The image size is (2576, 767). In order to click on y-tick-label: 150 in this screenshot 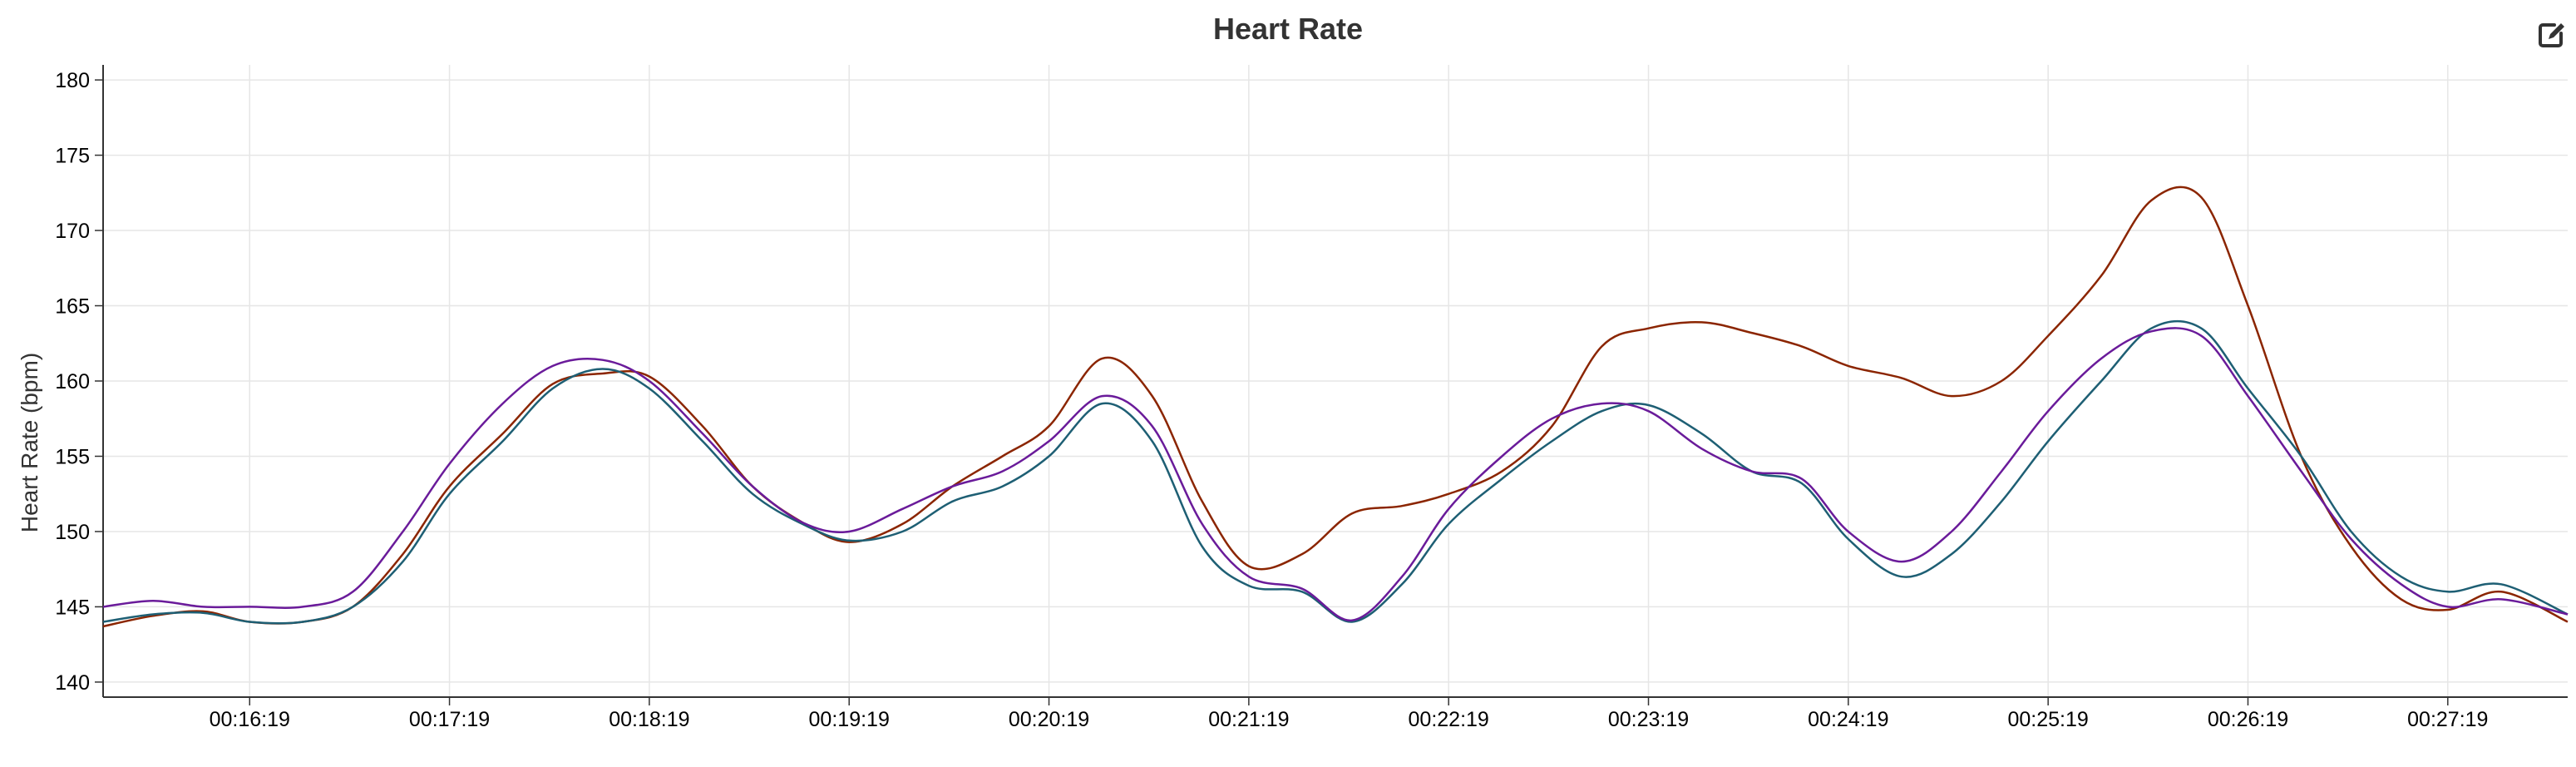, I will do `click(72, 532)`.